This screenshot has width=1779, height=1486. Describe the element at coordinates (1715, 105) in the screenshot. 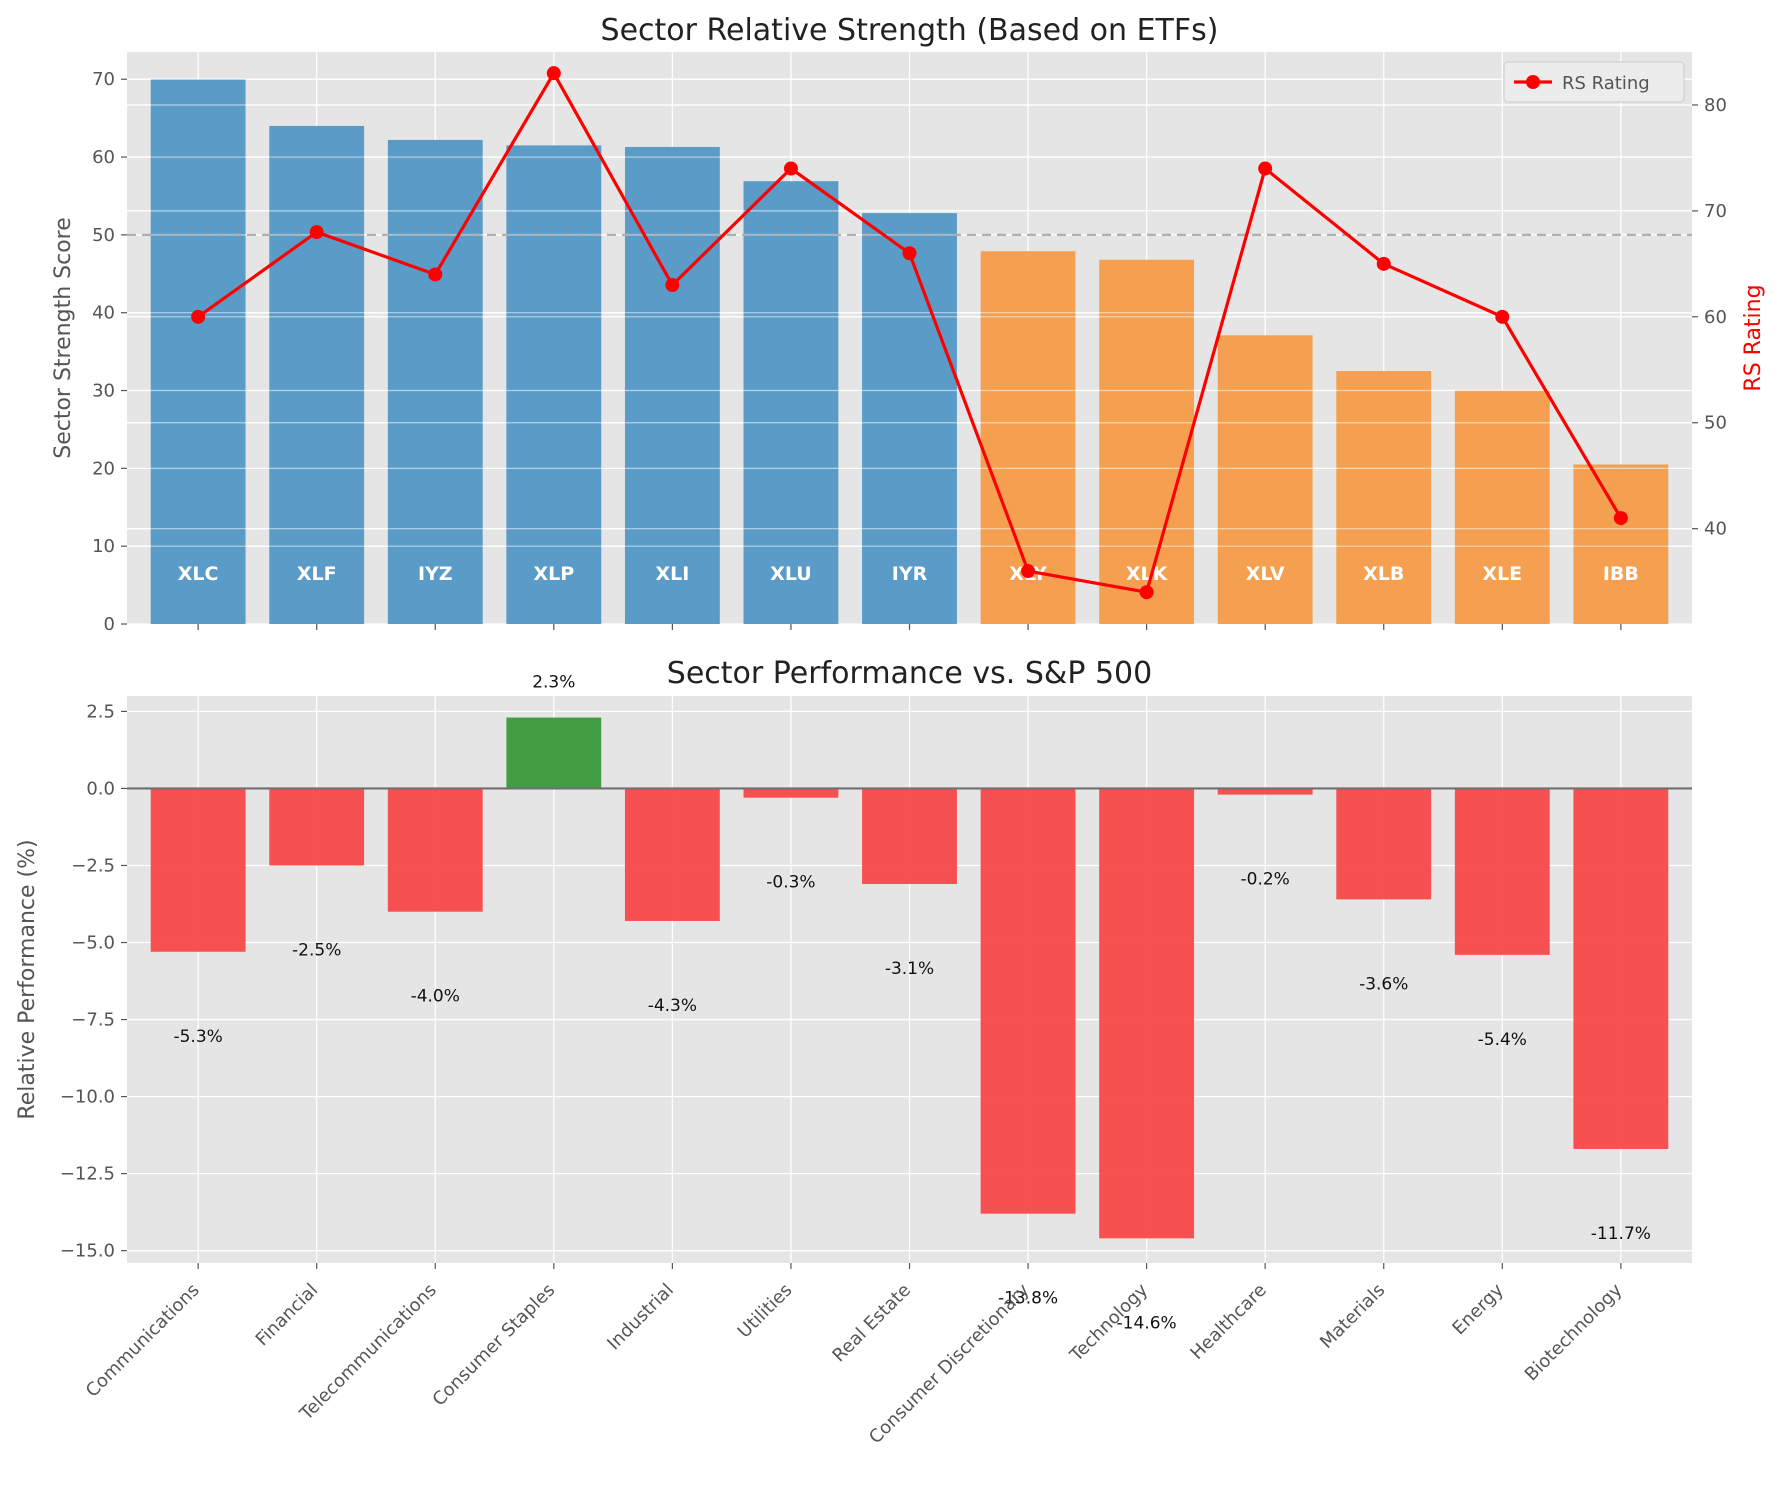

I see `top-y2-tick-label: 80` at that location.